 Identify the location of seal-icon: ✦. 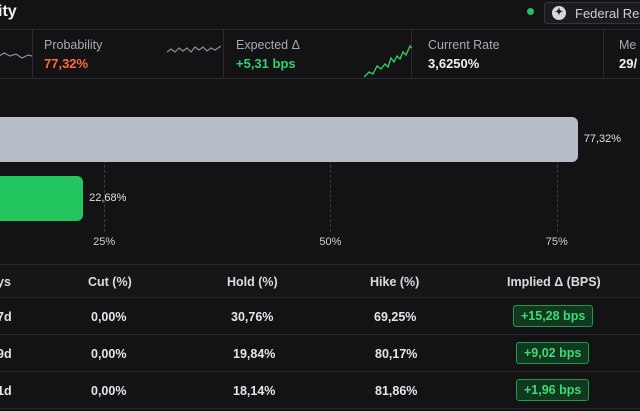
(559, 13).